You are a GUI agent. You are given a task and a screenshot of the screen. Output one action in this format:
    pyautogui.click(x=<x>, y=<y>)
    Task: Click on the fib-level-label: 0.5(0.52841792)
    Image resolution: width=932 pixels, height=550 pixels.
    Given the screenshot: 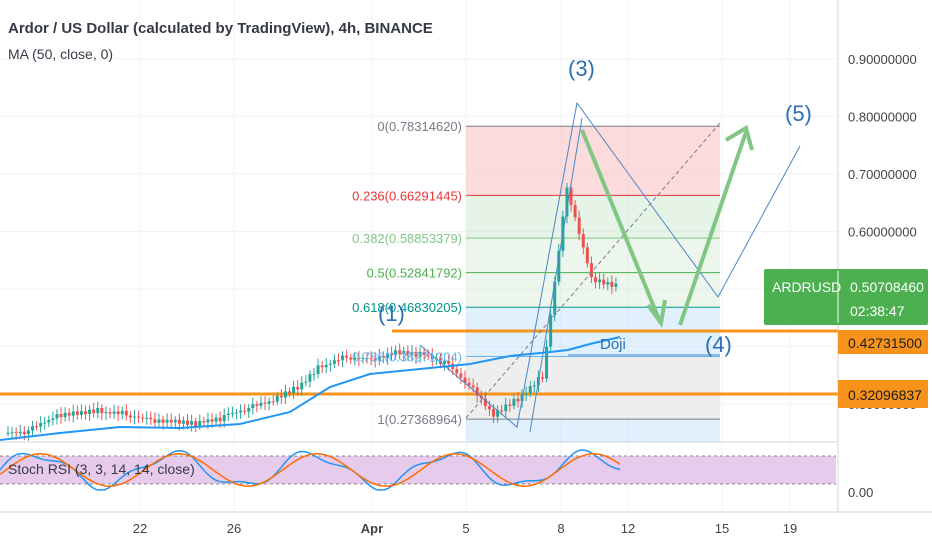 What is the action you would take?
    pyautogui.click(x=414, y=273)
    